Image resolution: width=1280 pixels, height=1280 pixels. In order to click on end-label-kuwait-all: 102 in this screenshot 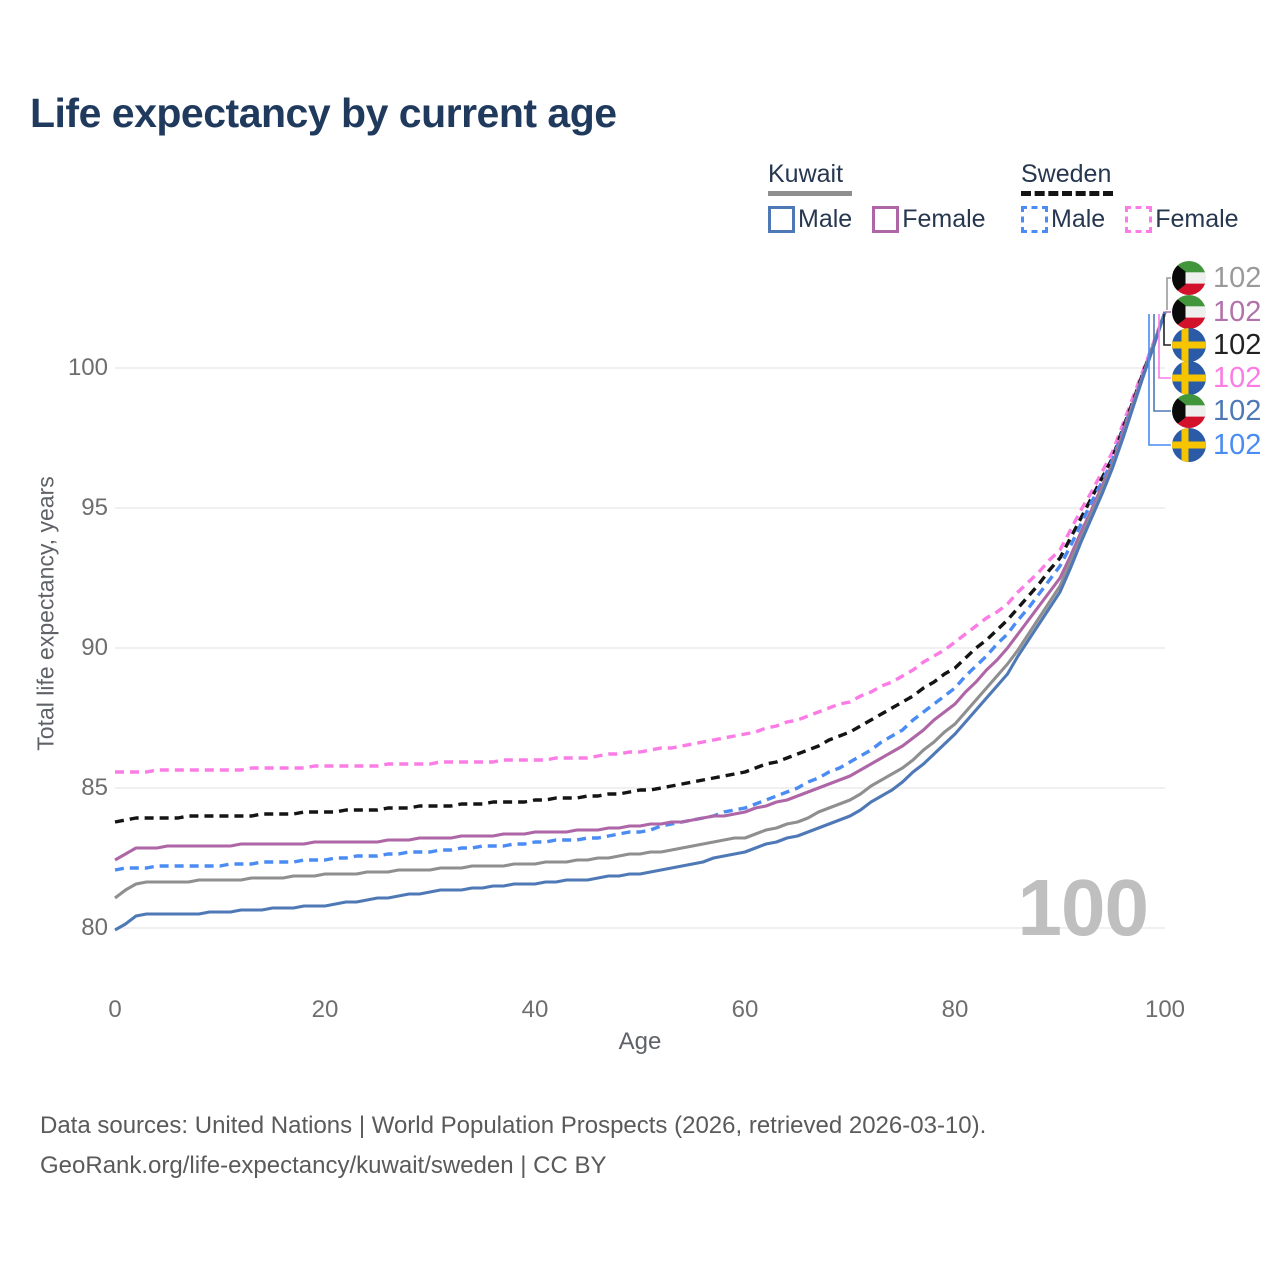, I will do `click(1216, 278)`.